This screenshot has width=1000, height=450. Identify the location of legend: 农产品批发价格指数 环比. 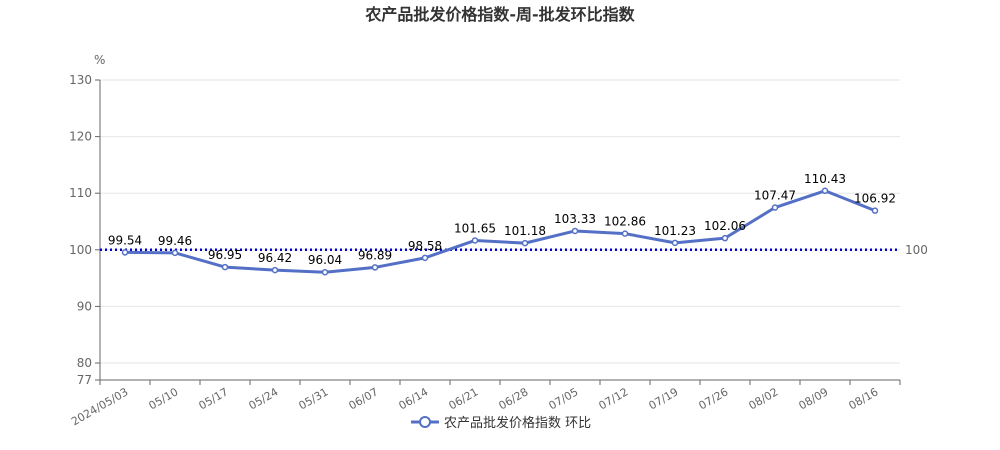
(501, 423).